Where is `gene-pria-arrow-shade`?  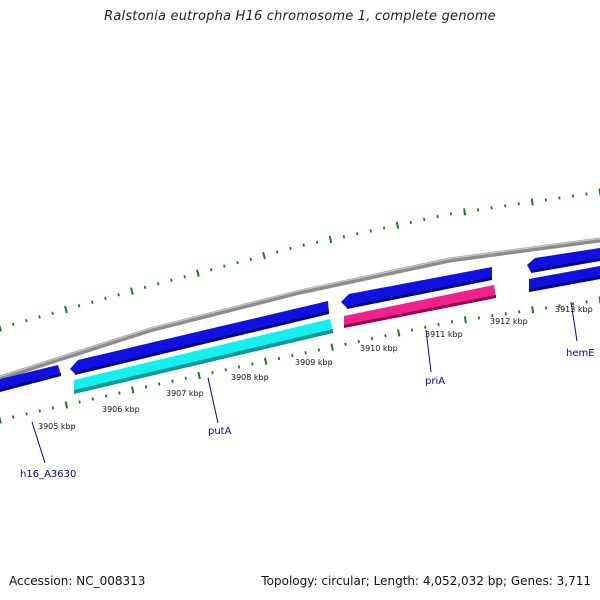 gene-pria-arrow-shade is located at coordinates (420, 311).